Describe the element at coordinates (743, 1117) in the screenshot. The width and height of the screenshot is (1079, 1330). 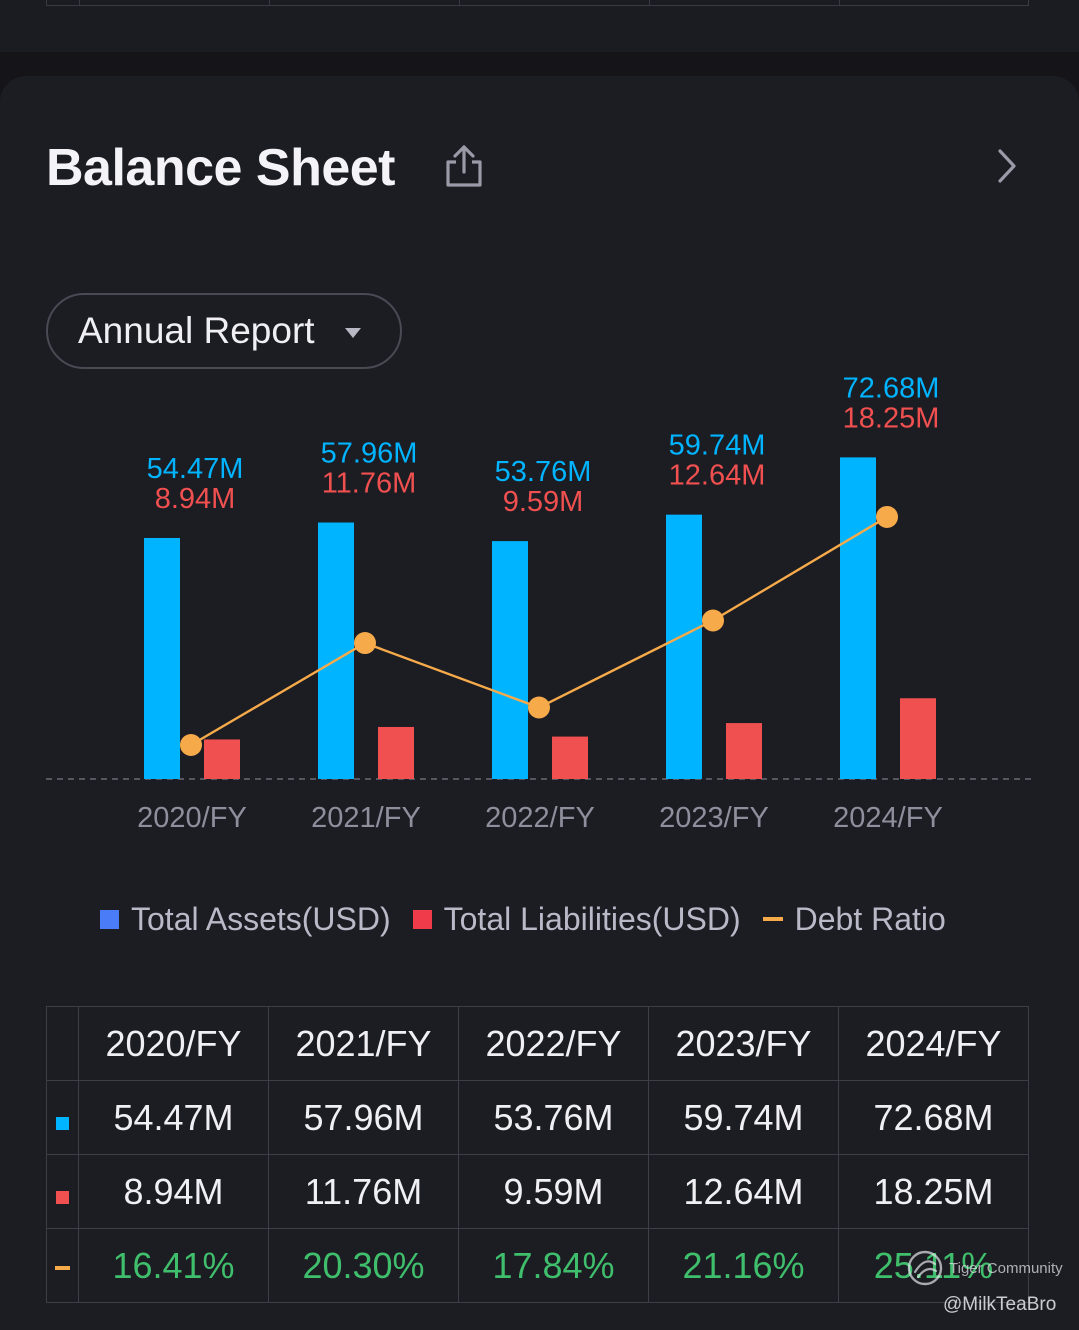
I see `table-cell: 59.74M` at that location.